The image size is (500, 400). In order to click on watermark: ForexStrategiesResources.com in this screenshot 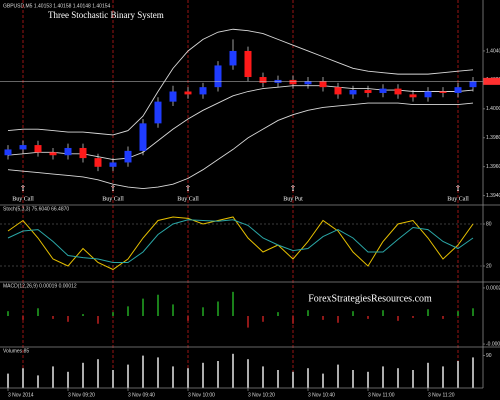, I will do `click(370, 298)`.